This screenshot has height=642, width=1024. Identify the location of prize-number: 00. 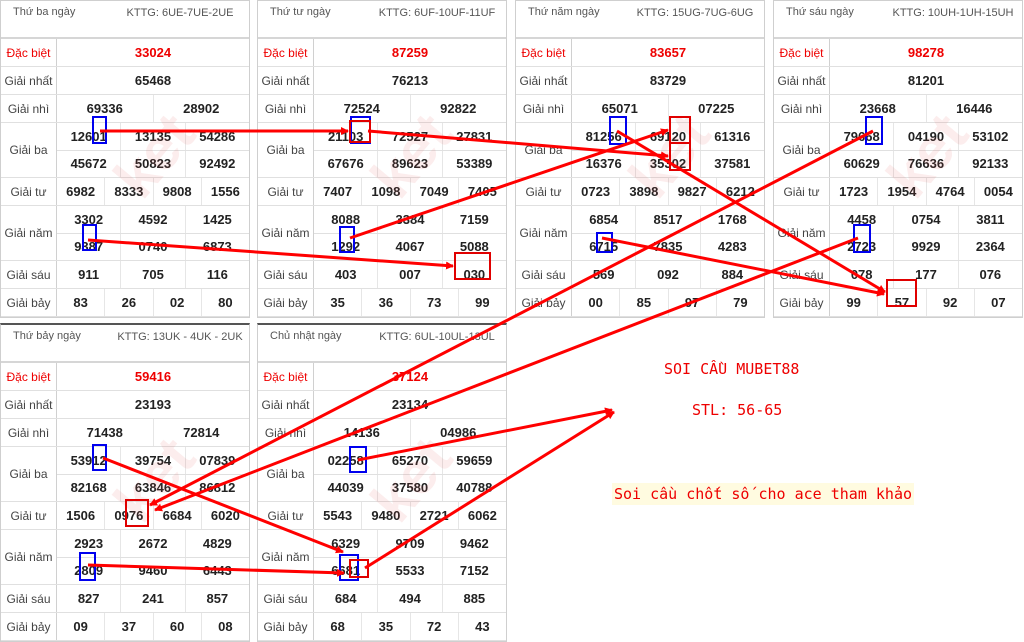
(595, 302).